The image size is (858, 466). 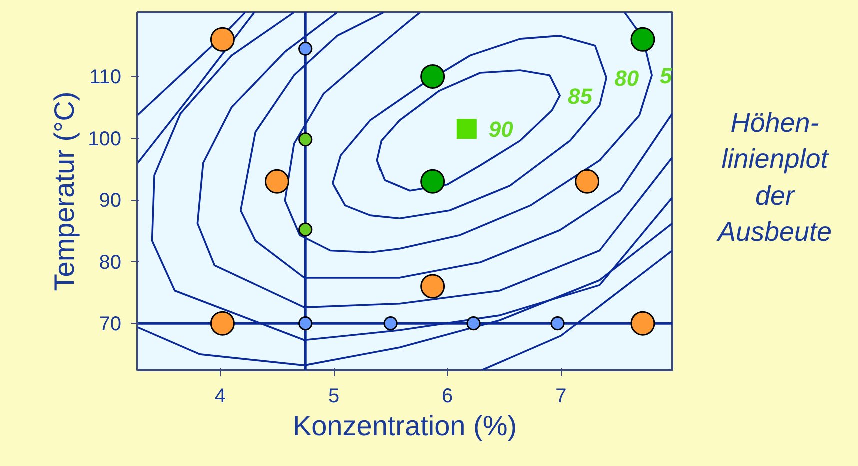 What do you see at coordinates (775, 178) in the screenshot?
I see `text: Höhen- linienplot der Ausbeute` at bounding box center [775, 178].